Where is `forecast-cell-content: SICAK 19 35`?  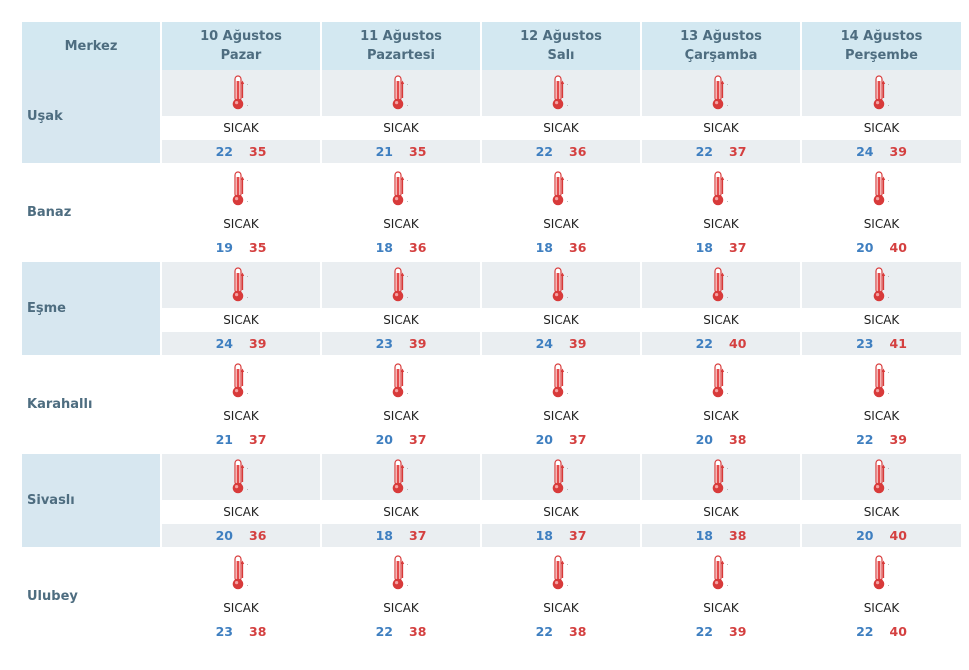 forecast-cell-content: SICAK 19 35 is located at coordinates (241, 212).